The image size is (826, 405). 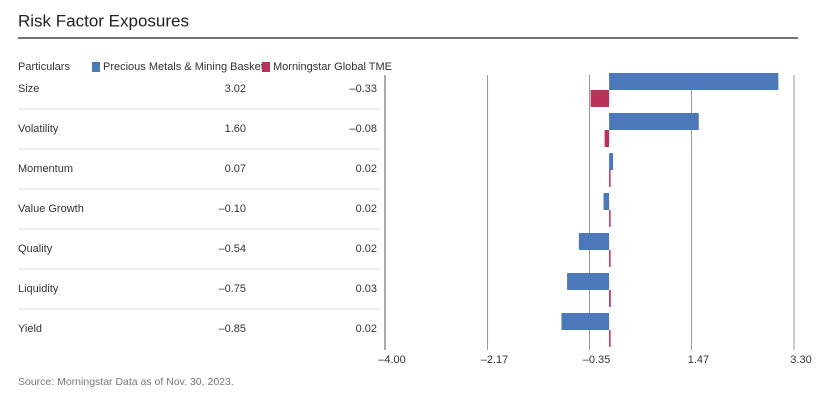 I want to click on value-label: 1.60, so click(x=235, y=129).